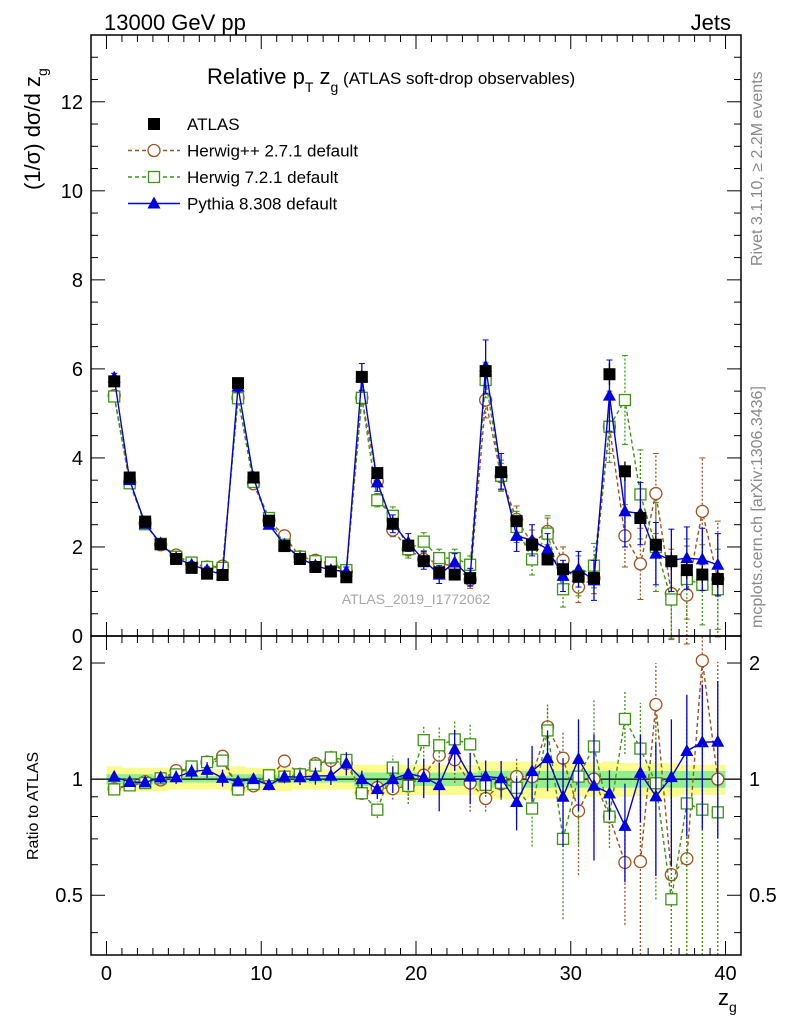 This screenshot has width=786, height=1024. What do you see at coordinates (757, 168) in the screenshot?
I see `rivet-version-label: Rivet 3.1.10, ≥ 2.2M events` at bounding box center [757, 168].